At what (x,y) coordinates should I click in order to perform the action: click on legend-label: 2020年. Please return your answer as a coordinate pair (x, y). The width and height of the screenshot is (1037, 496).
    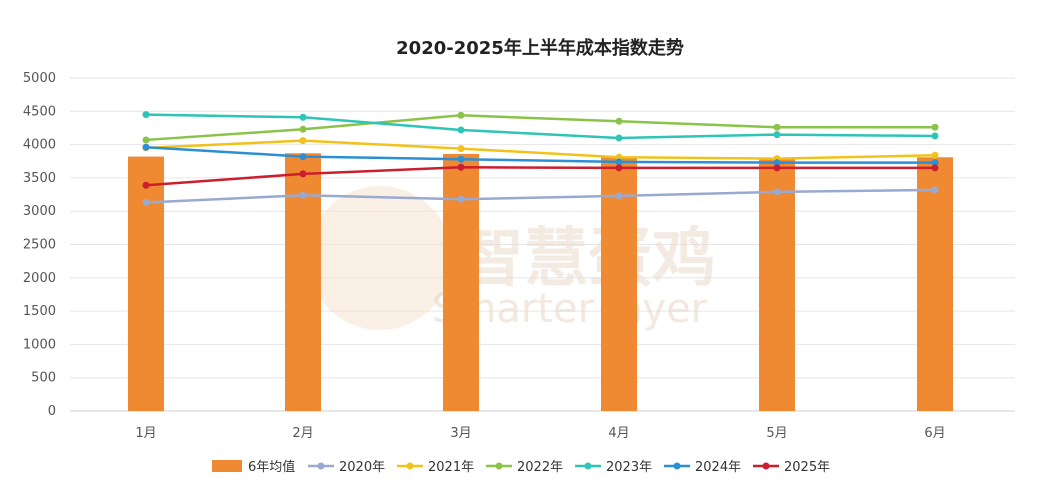
    Looking at the image, I should click on (362, 467).